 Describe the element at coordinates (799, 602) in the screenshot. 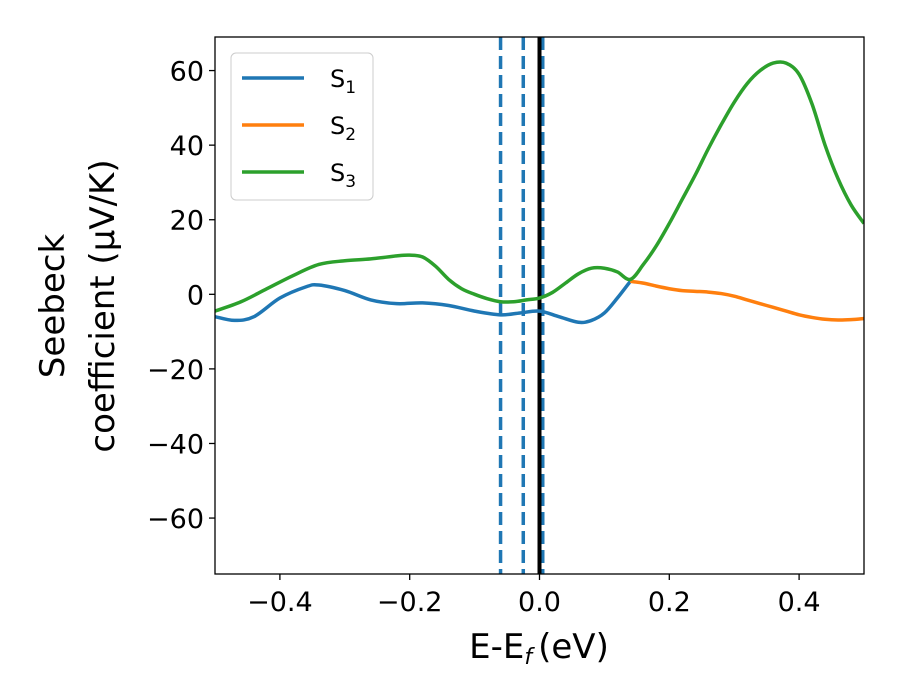

I see `x-tick-label: 0.4` at that location.